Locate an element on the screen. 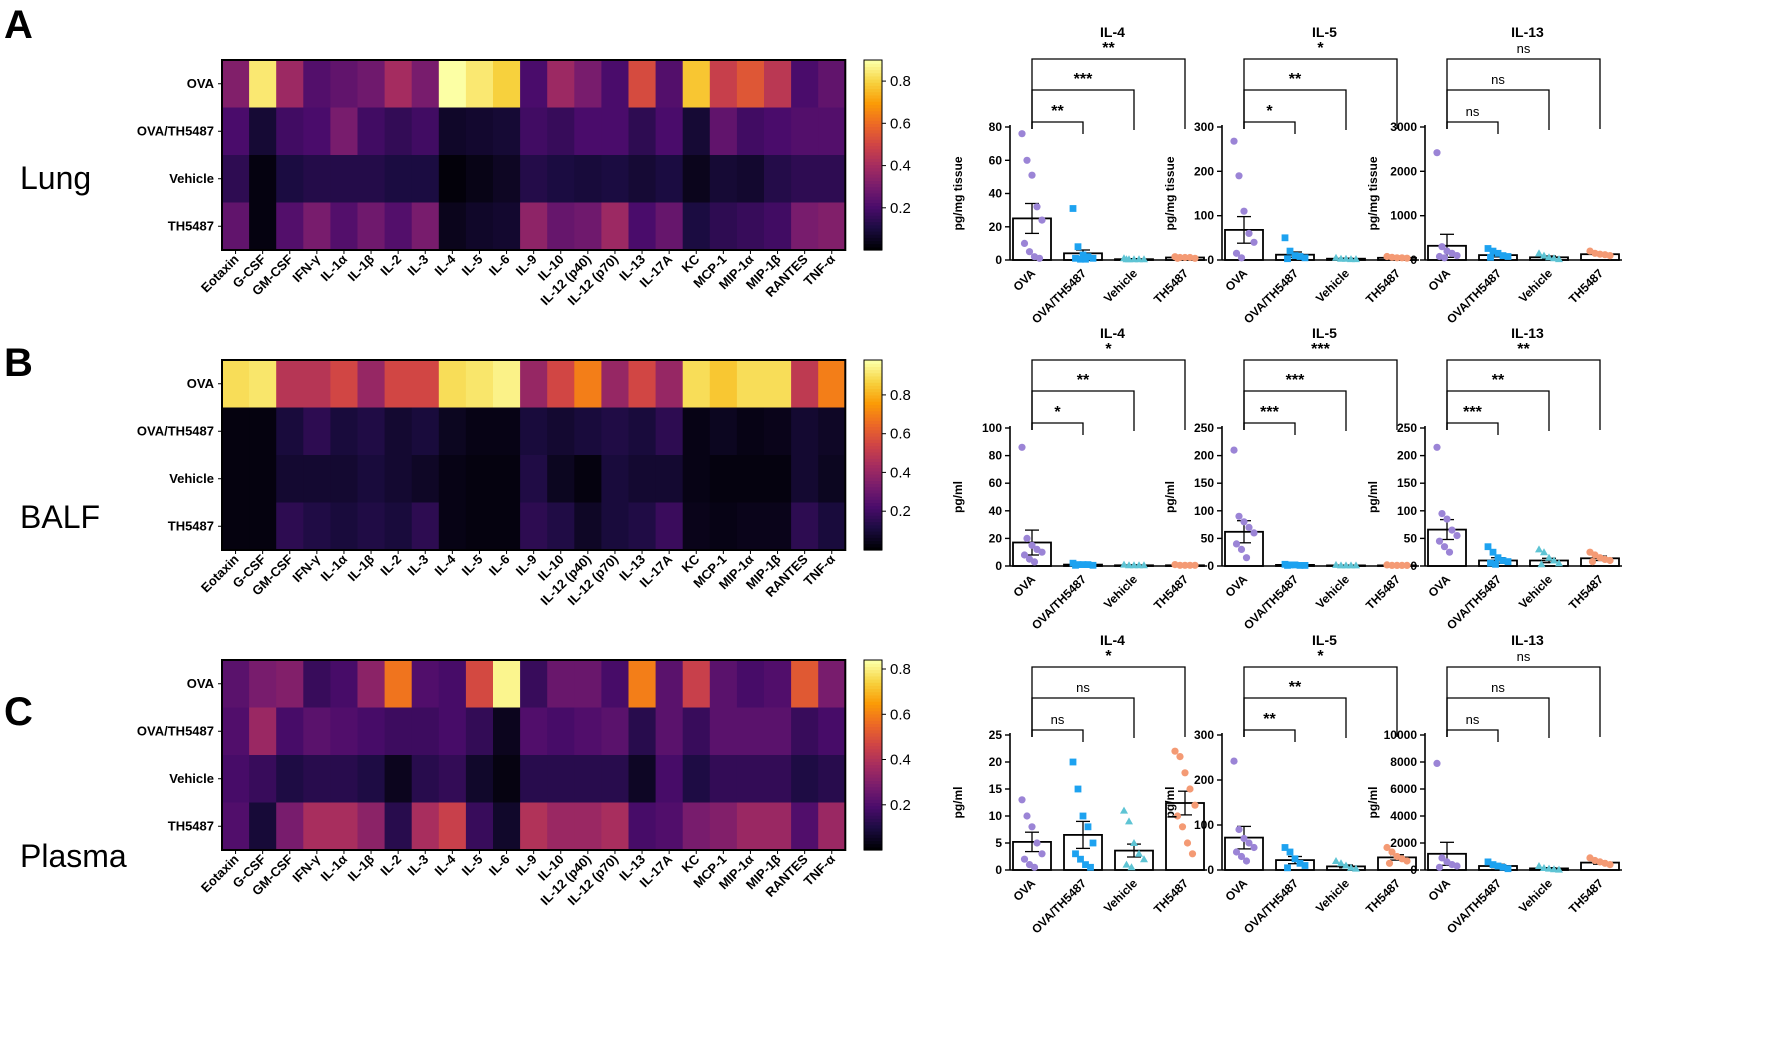 The height and width of the screenshot is (1054, 1772). heatmap-row-label: OVA/TH5487 is located at coordinates (175, 130).